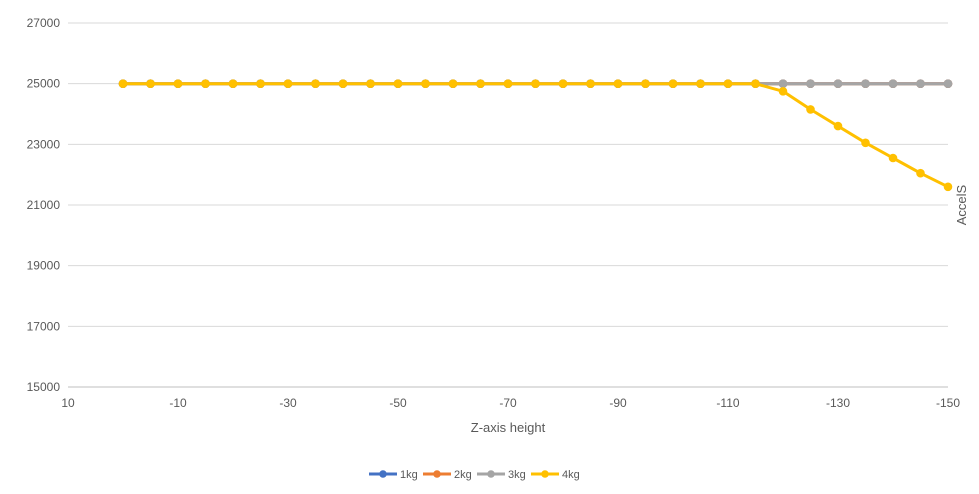  I want to click on x-axis-tick-labels: 10 -10 -30 -50 -70 -90 -110 -130 -150, so click(510, 403).